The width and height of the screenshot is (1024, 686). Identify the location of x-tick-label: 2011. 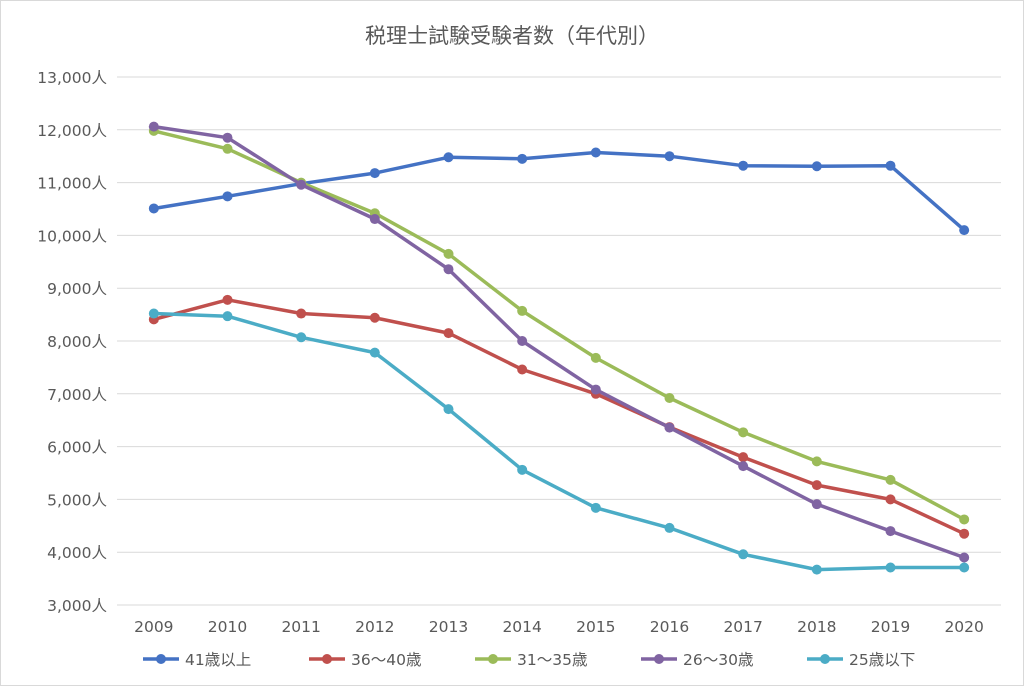
(300, 627).